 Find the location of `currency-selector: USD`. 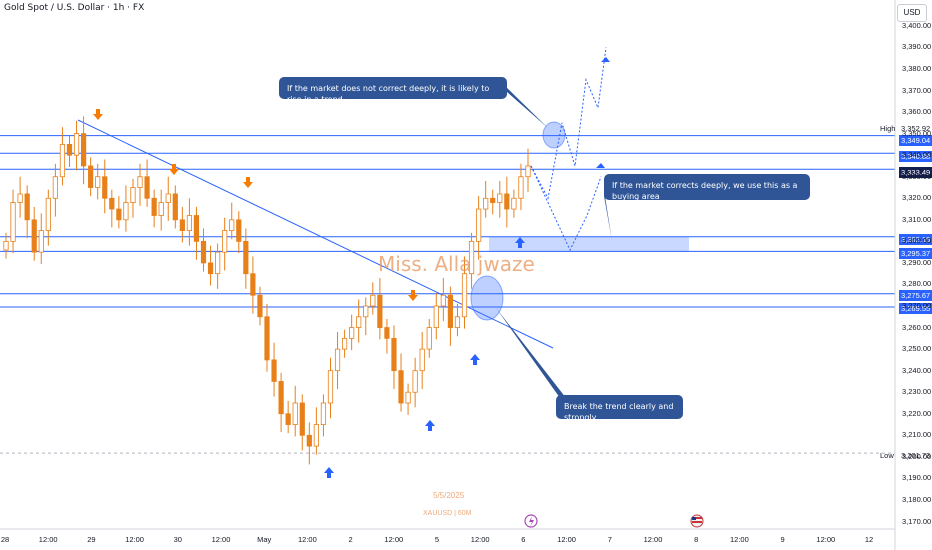

currency-selector: USD is located at coordinates (912, 13).